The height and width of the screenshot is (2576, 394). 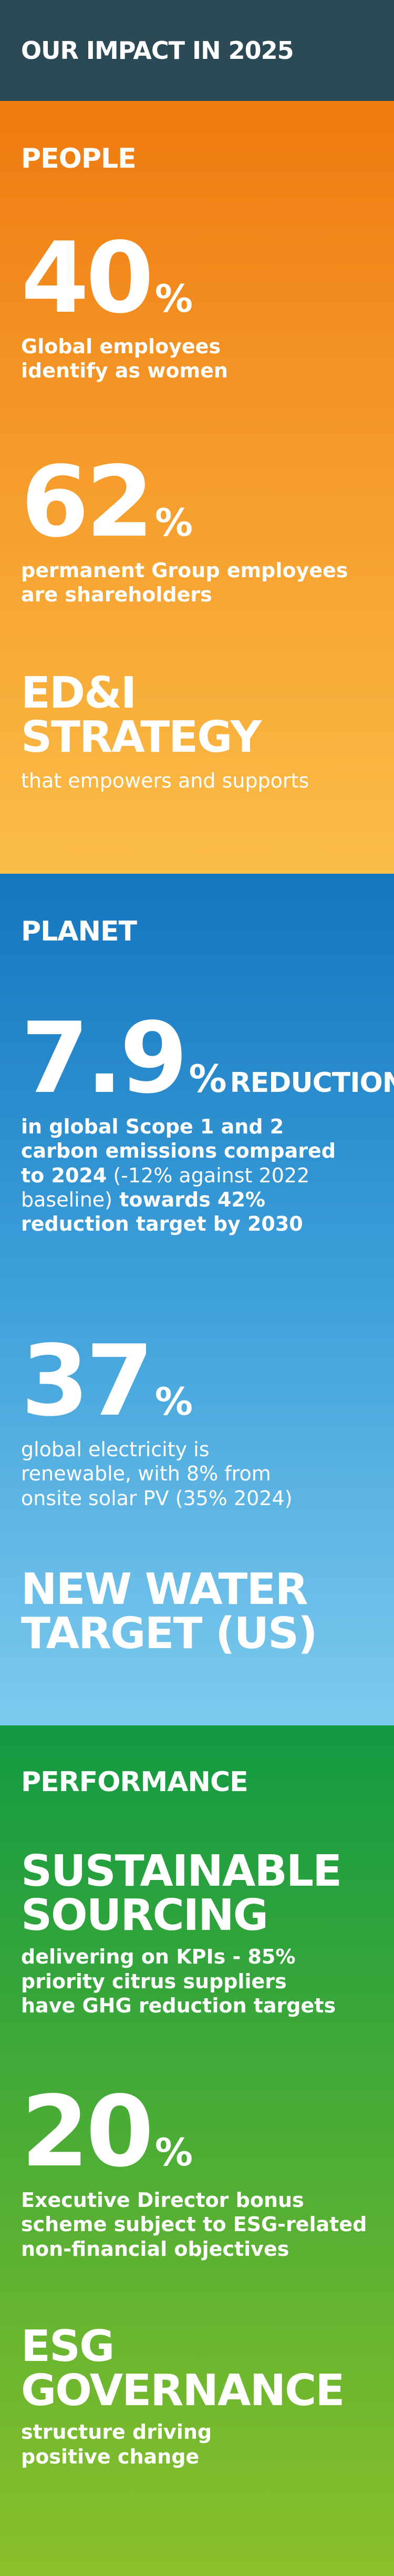 What do you see at coordinates (208, 1175) in the screenshot?
I see `desc-light: (-12% against 2022` at bounding box center [208, 1175].